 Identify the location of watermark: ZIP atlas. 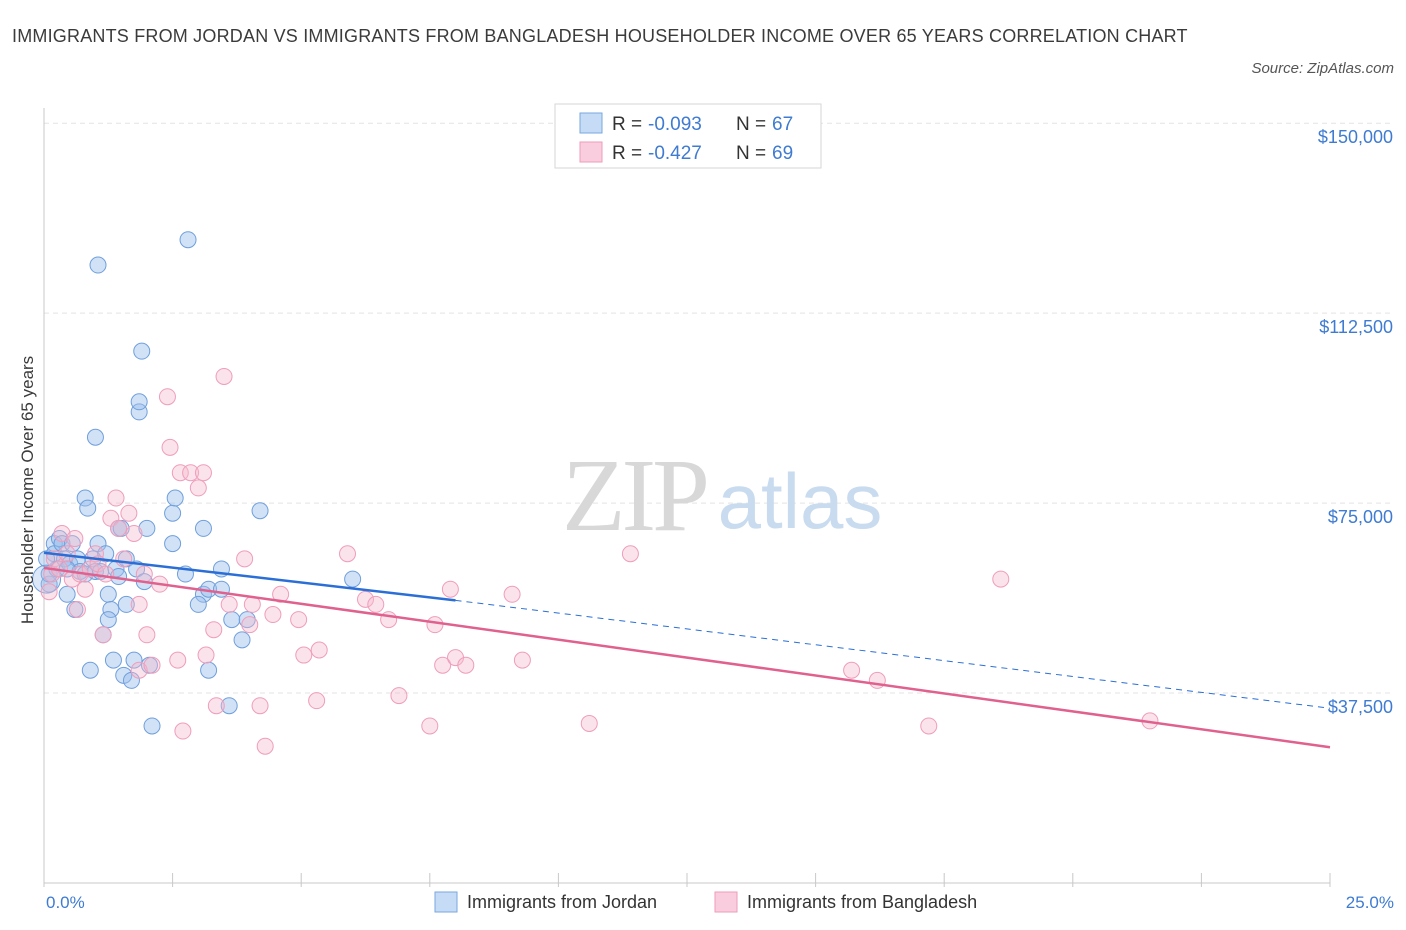
(722, 495).